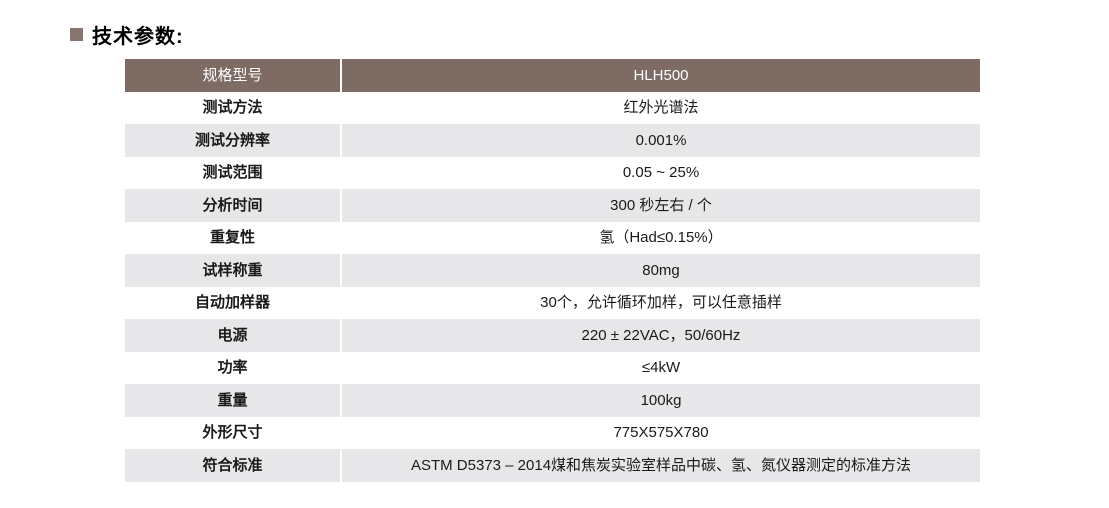 This screenshot has height=508, width=1109. I want to click on param-label: 分析时间, so click(233, 205).